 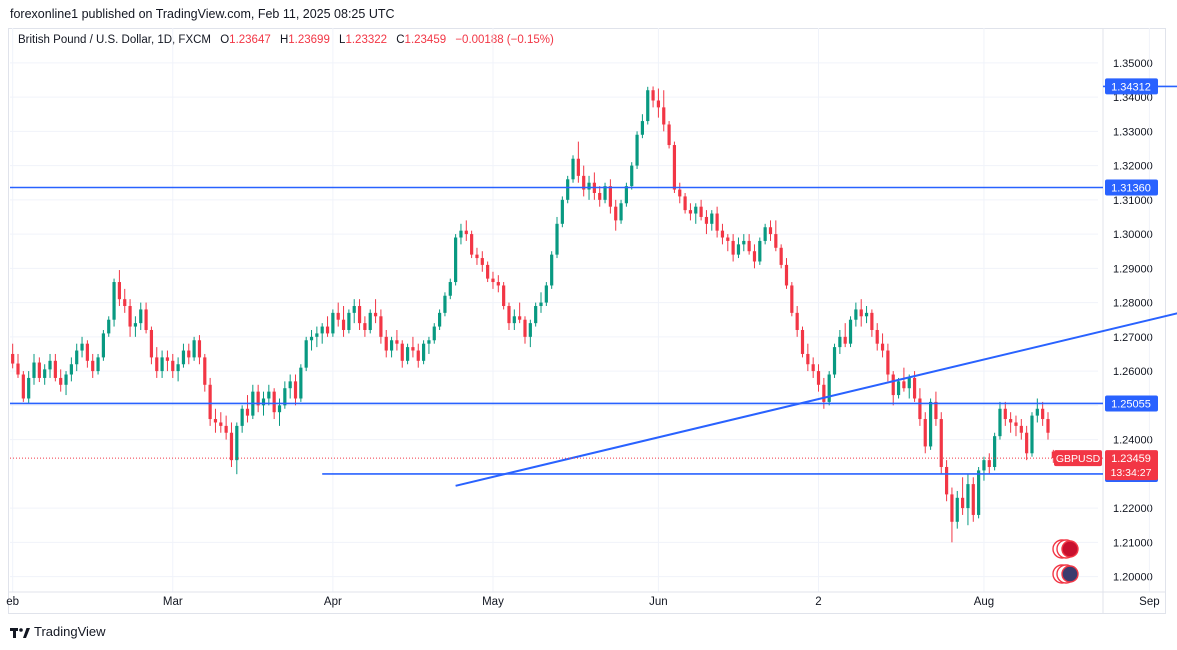 What do you see at coordinates (1133, 441) in the screenshot?
I see `y-tick-label: 1.24000` at bounding box center [1133, 441].